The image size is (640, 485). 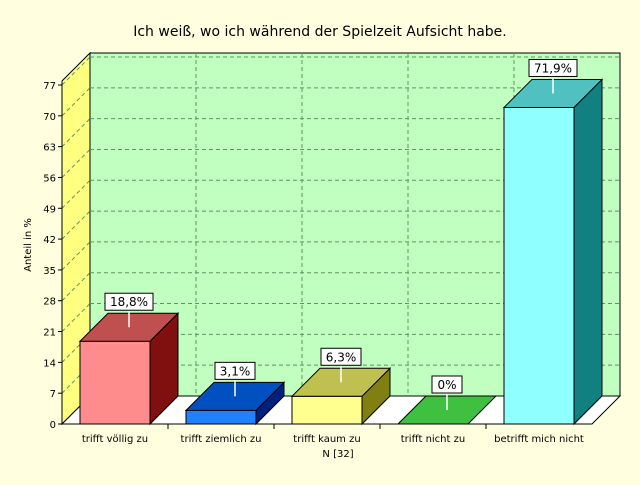 I want to click on y-tick-label: 63, so click(x=49, y=148).